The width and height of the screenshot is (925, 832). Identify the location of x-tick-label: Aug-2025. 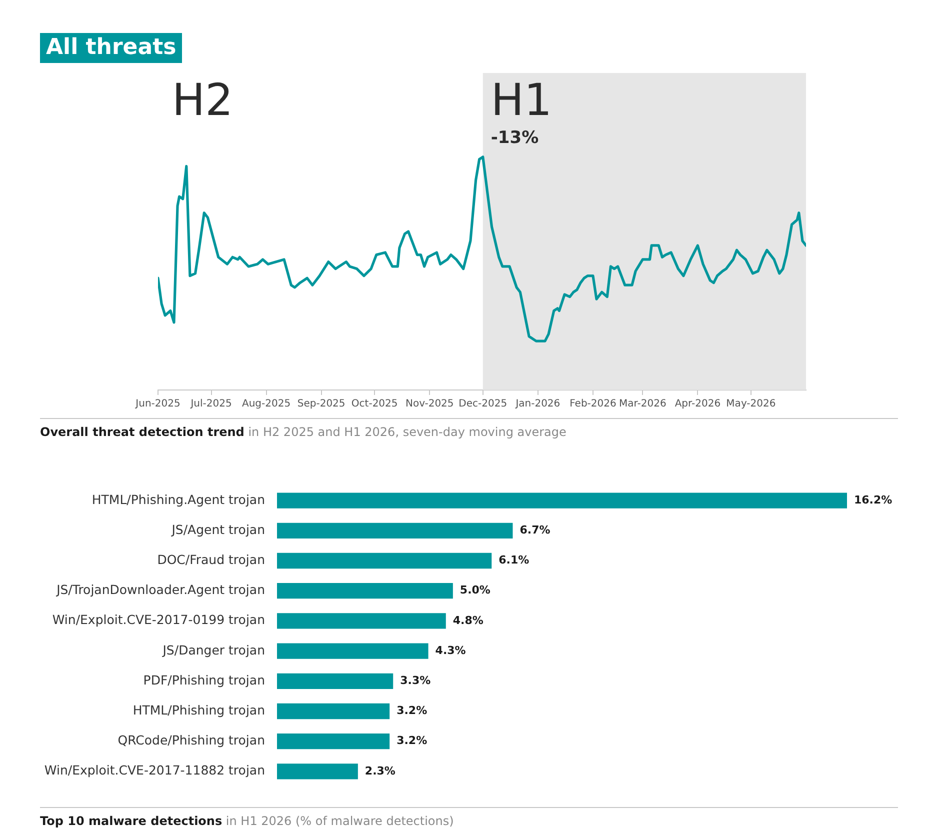
(266, 404).